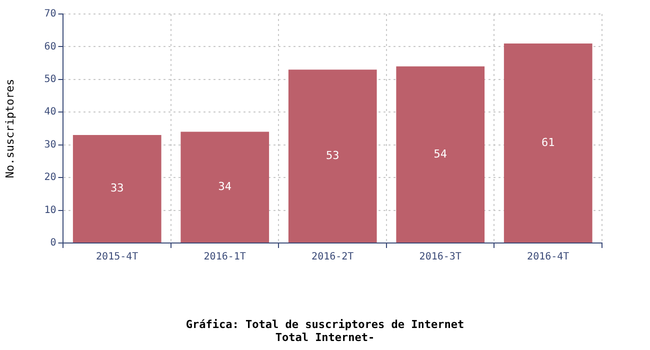  Describe the element at coordinates (9, 128) in the screenshot. I see `y-axis-title: No.suscriptores` at that location.